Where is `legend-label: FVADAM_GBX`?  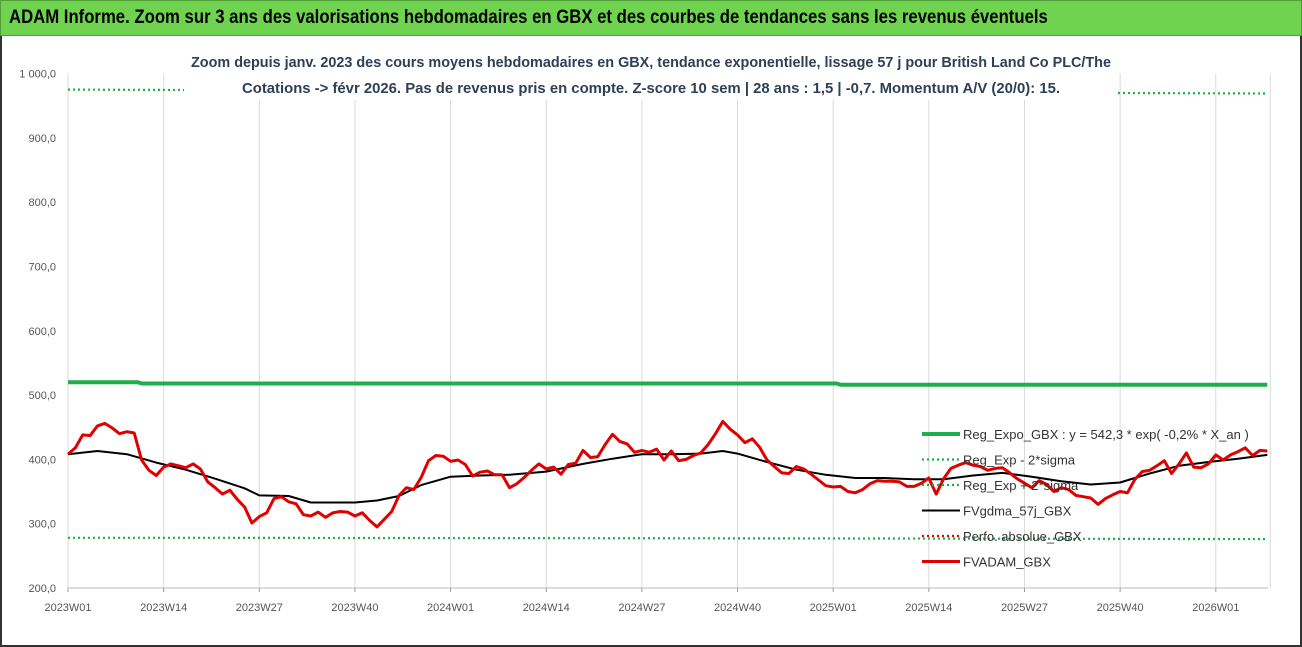
legend-label: FVADAM_GBX is located at coordinates (1007, 562).